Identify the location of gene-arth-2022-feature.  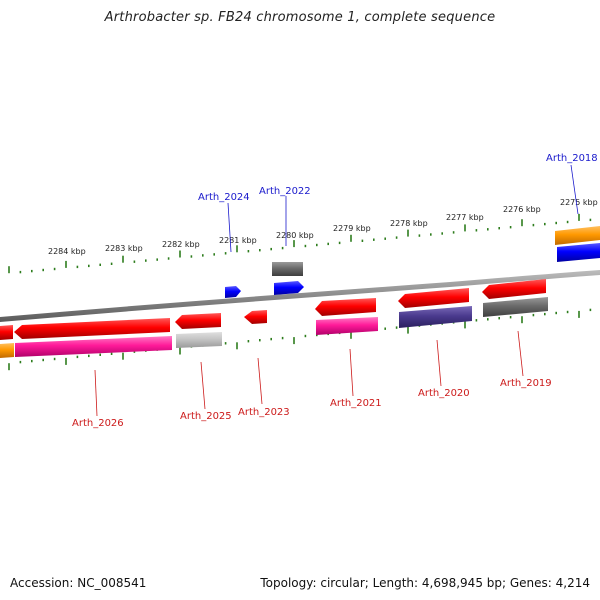
(287, 269).